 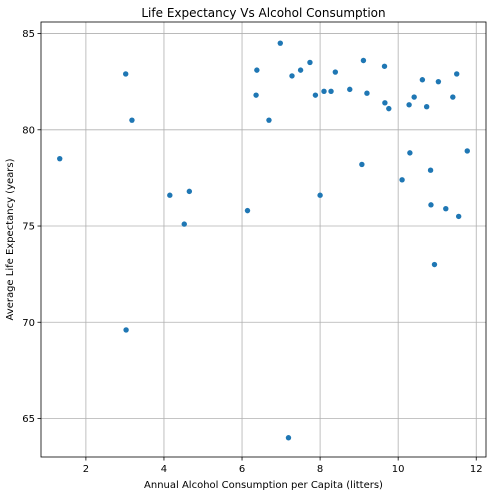 What do you see at coordinates (398, 469) in the screenshot?
I see `x-tick-label: 10` at bounding box center [398, 469].